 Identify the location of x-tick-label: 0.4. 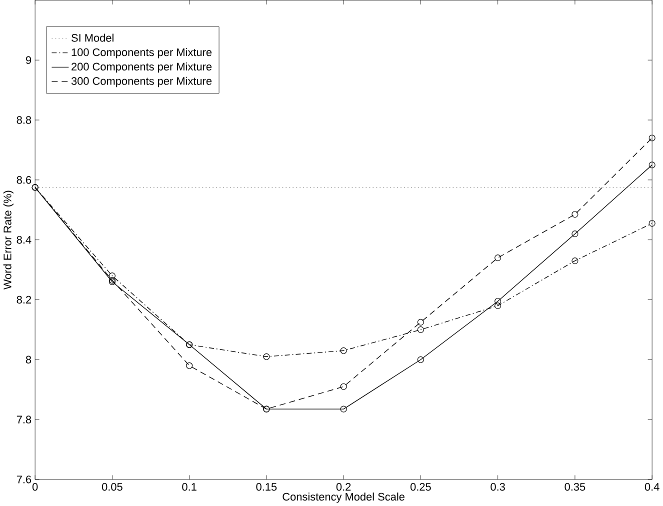
(652, 486).